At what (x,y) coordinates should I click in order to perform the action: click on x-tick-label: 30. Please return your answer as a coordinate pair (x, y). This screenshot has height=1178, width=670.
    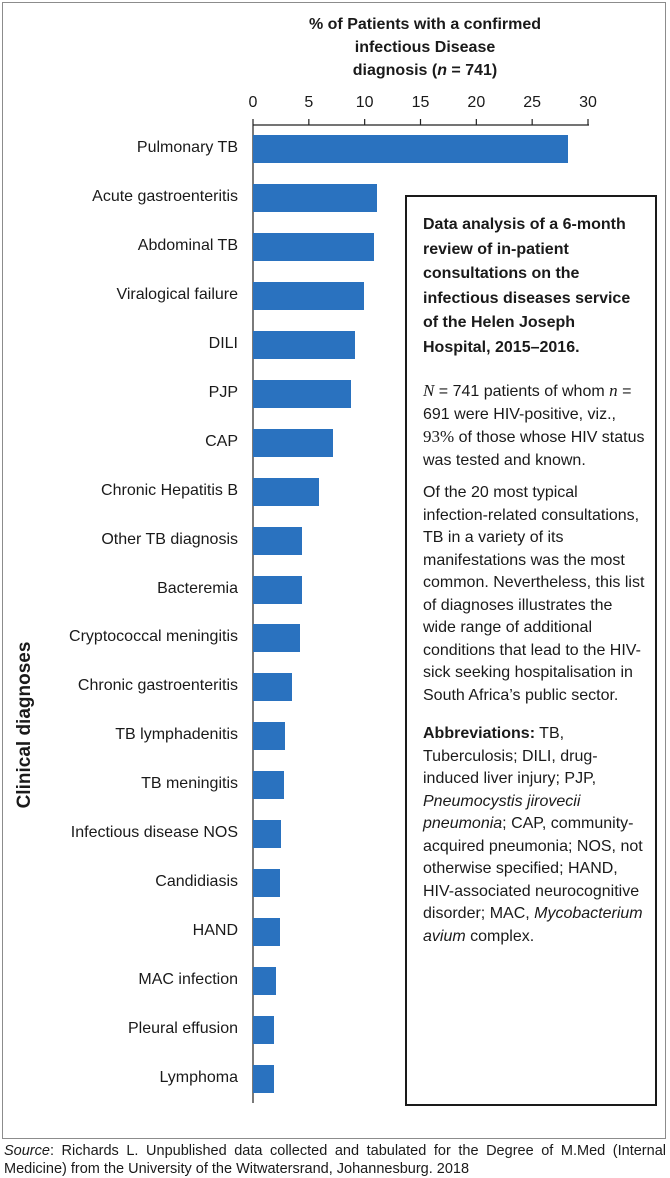
    Looking at the image, I should click on (588, 102).